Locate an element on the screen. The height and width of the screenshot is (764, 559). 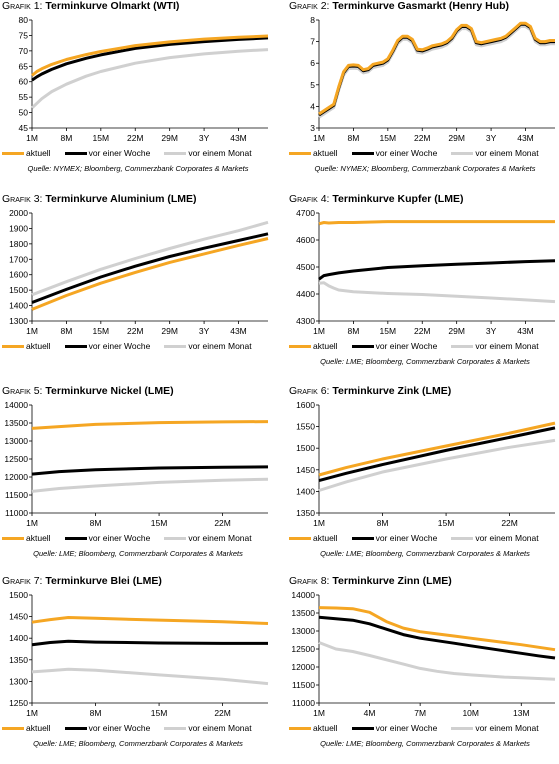
x-tick-label: 22M is located at coordinates (422, 331).